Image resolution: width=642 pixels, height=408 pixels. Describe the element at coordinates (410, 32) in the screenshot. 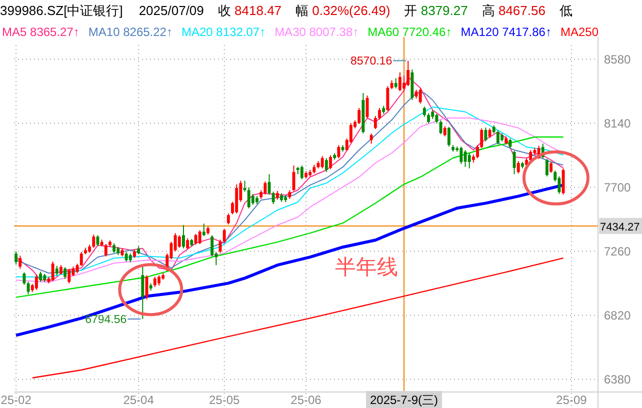

I see `text: MA60 7720.46↑` at that location.